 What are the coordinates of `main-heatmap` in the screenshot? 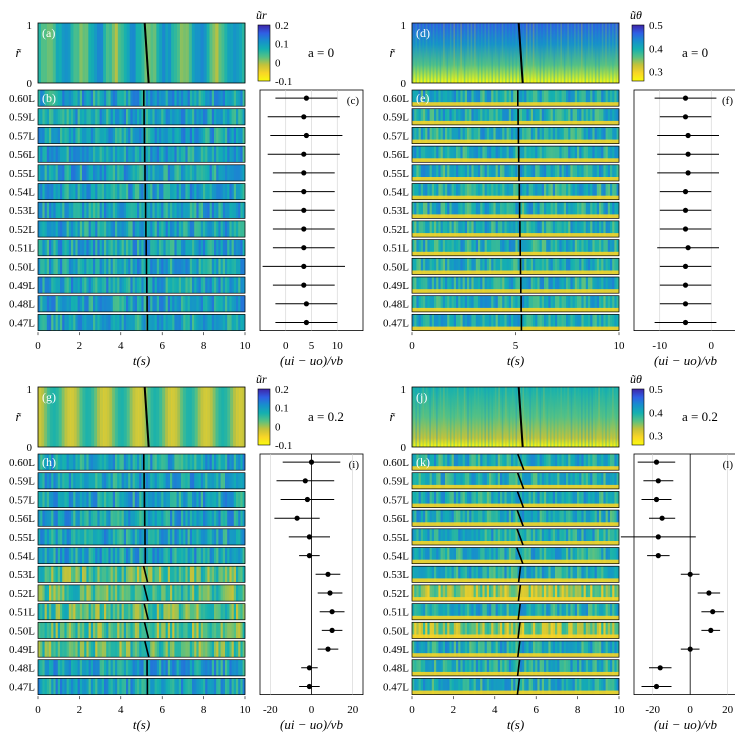 It's located at (515, 417).